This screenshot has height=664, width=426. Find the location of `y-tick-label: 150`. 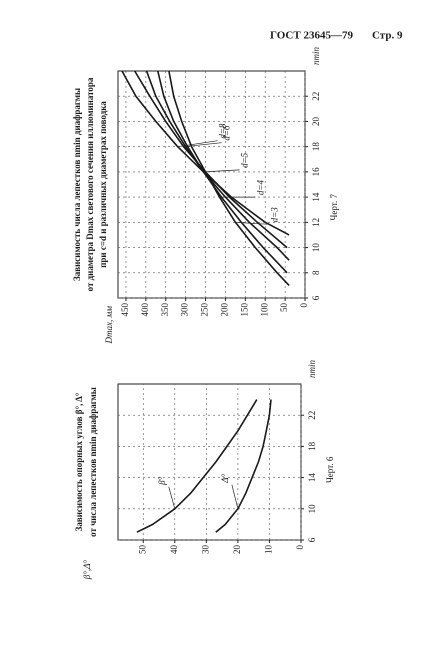

y-tick-label: 150 is located at coordinates (244, 310).